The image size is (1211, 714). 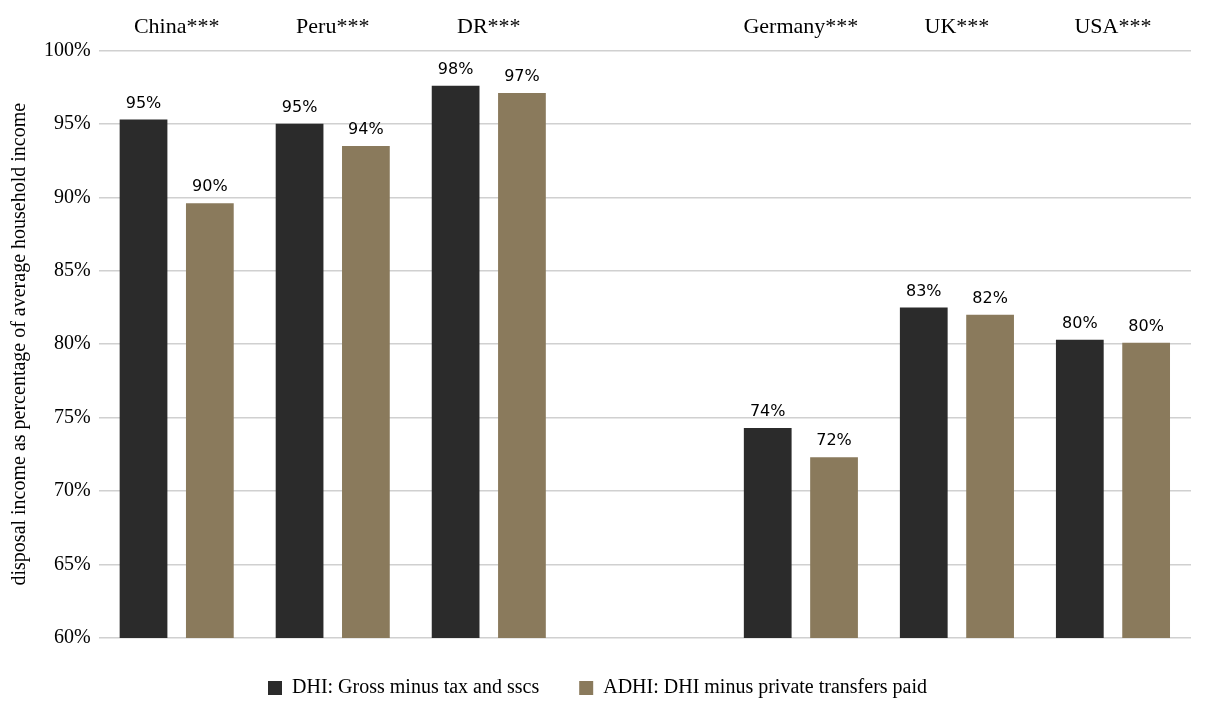 What do you see at coordinates (72, 636) in the screenshot?
I see `y-tick-label: 60%` at bounding box center [72, 636].